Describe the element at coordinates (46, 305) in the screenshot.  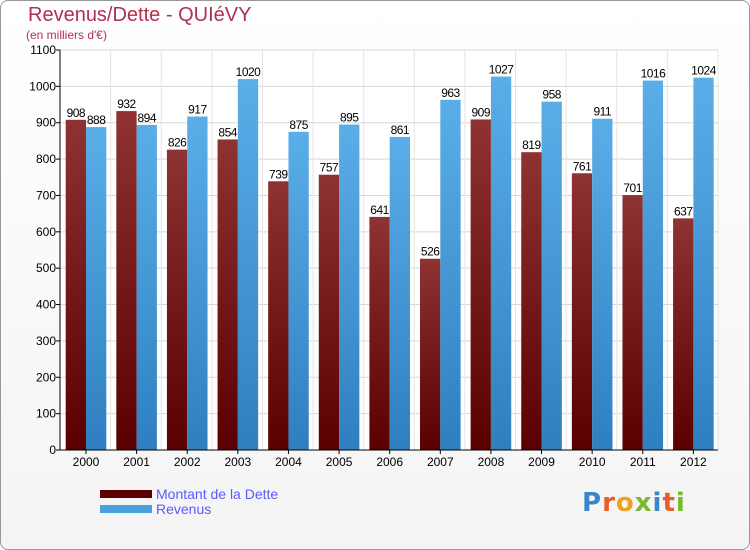
I see `y-tick-label: 400` at that location.